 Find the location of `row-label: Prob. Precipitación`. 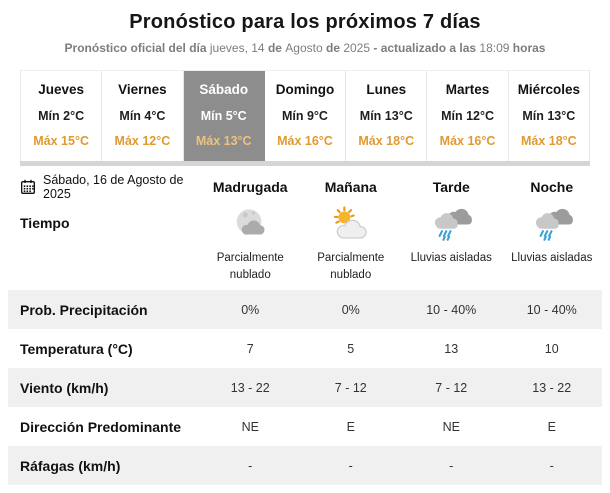

row-label: Prob. Precipitación is located at coordinates (84, 309).